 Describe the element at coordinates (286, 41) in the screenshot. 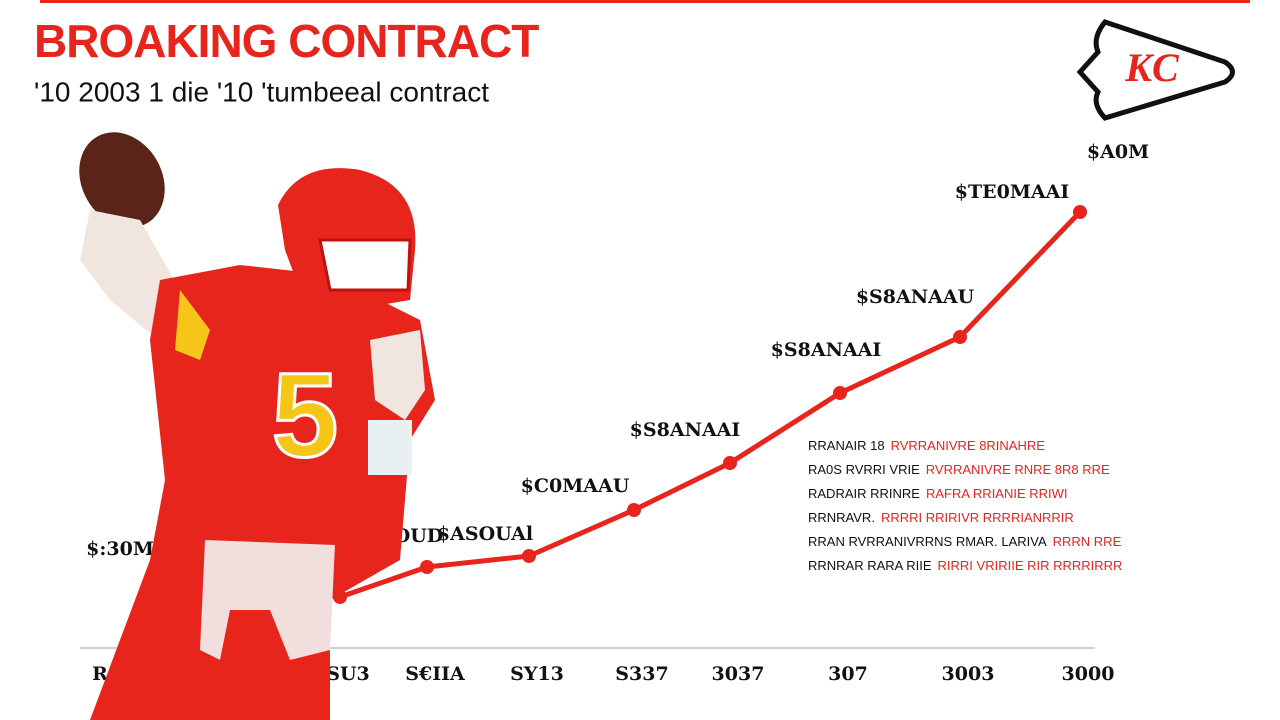

I see `title: BROAKING CONTRACT` at that location.